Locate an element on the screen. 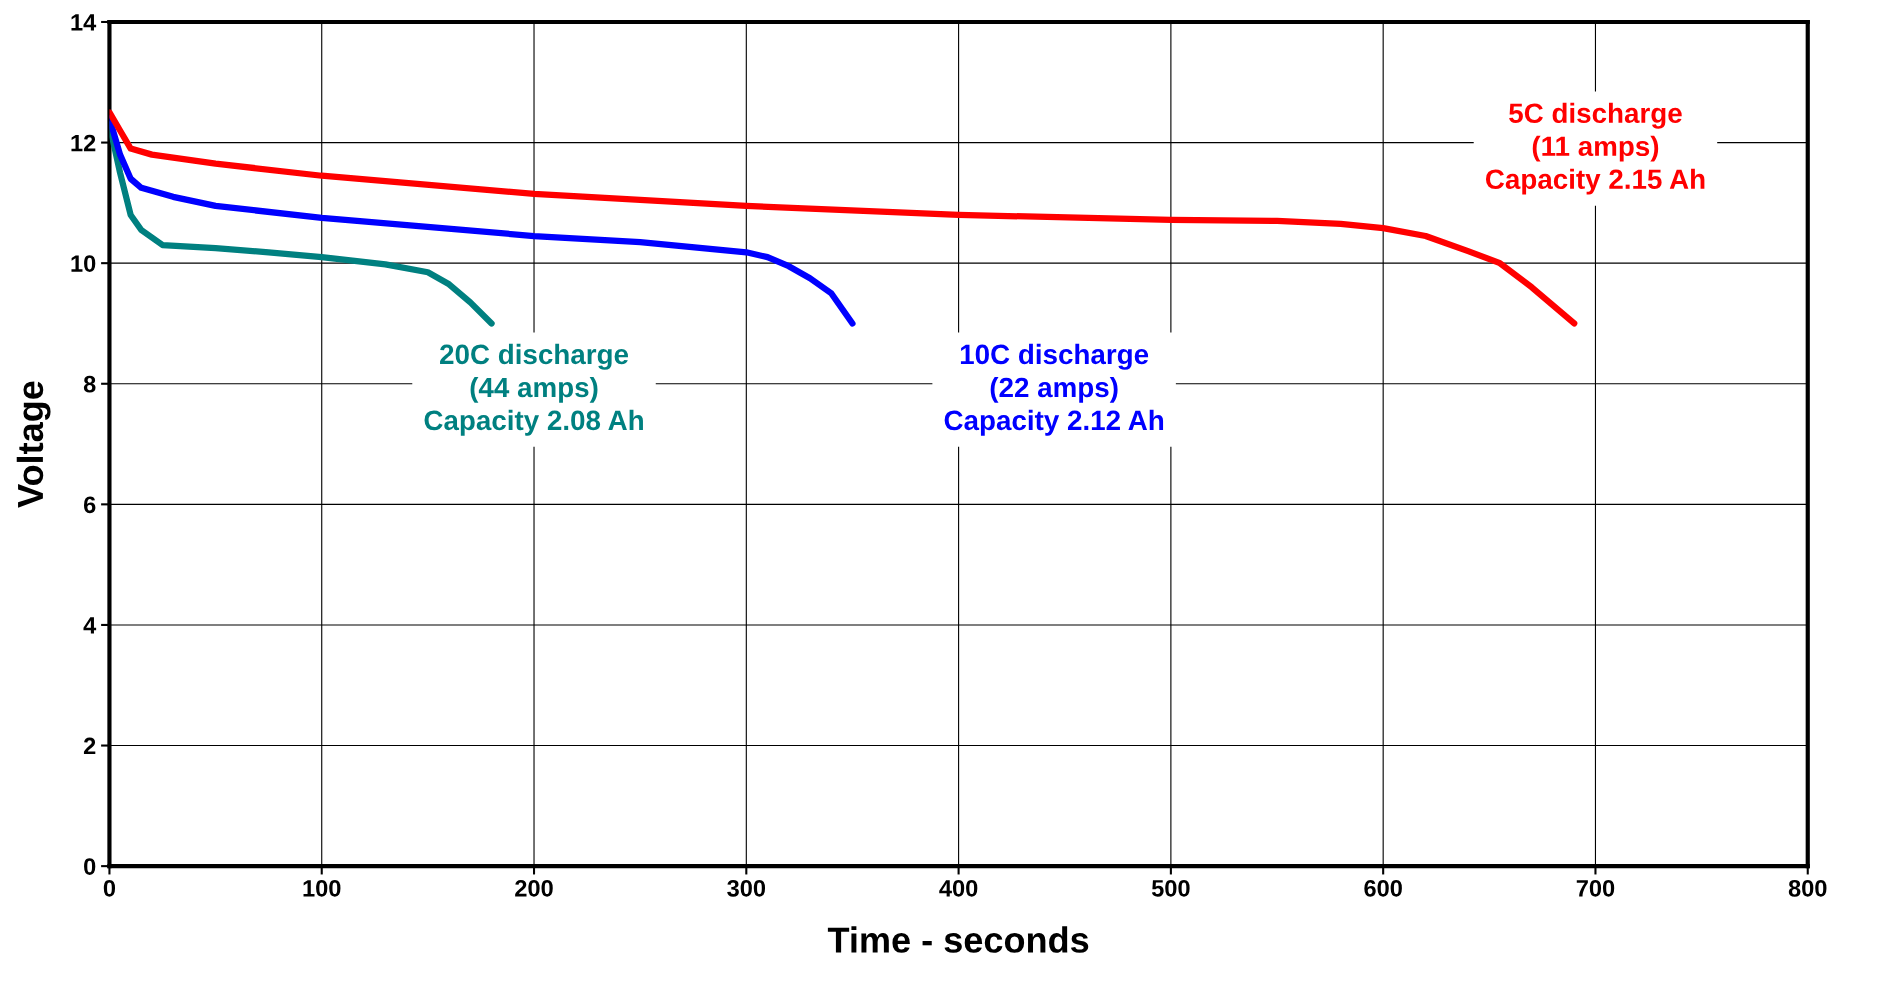 The width and height of the screenshot is (1887, 999). x-tick-label: 300 is located at coordinates (746, 888).